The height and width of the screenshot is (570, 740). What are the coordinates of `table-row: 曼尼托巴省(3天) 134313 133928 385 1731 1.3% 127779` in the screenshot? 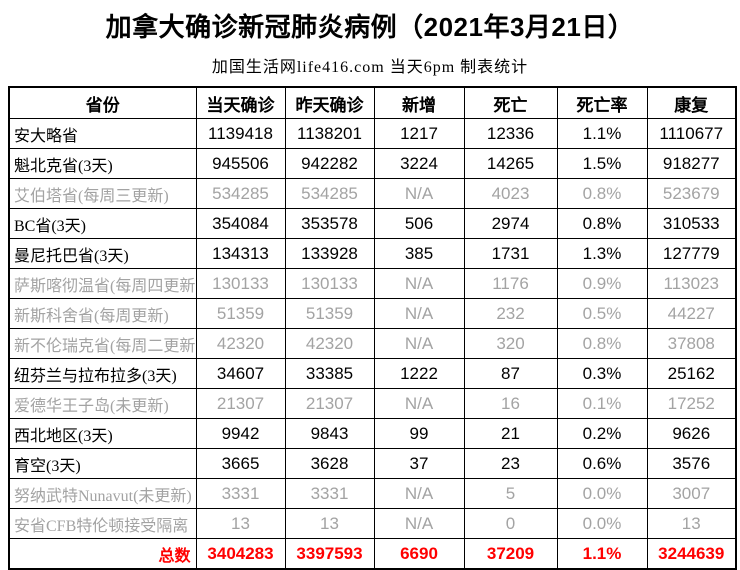 It's located at (372, 253).